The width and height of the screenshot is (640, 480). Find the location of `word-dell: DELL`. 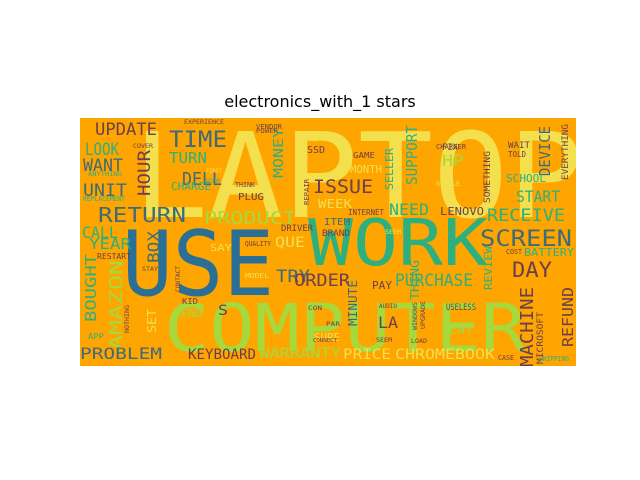

word-dell: DELL is located at coordinates (202, 179).